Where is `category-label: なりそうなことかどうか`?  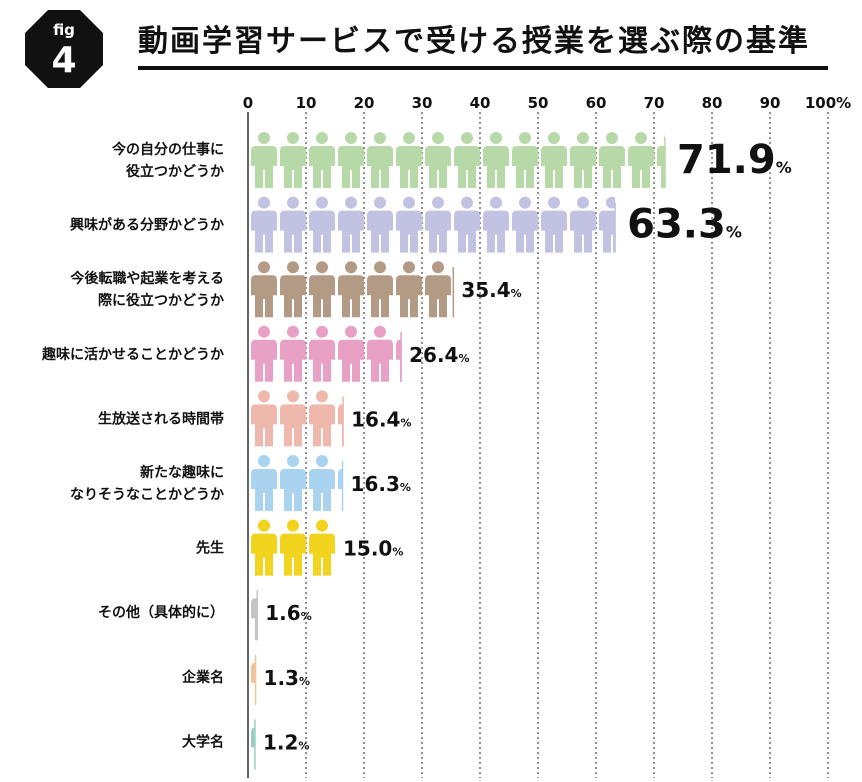 category-label: なりそうなことかどうか is located at coordinates (147, 495).